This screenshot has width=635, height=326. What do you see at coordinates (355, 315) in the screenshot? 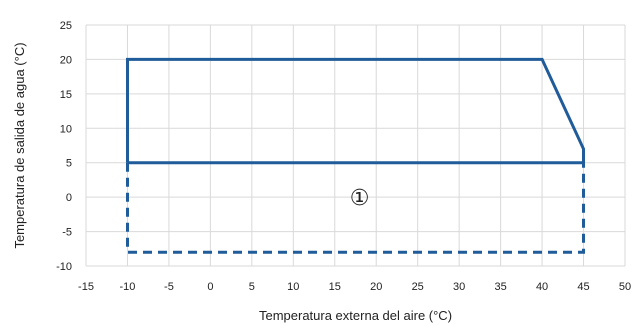
I see `x-axis-title: Temperatura externa del aire (°C)` at bounding box center [355, 315].